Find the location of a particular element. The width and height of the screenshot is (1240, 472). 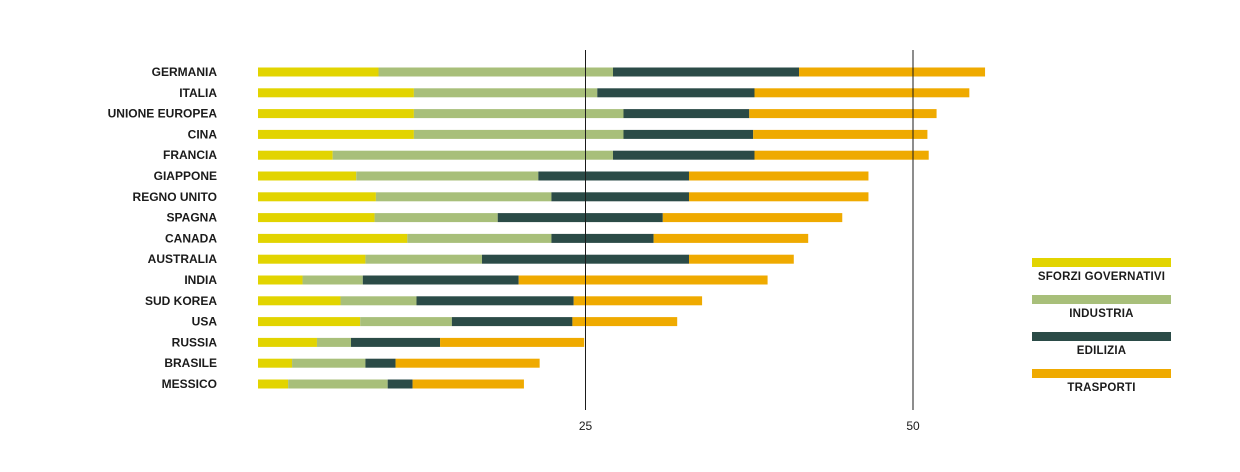

category-label: AUSTRALIA is located at coordinates (183, 259).